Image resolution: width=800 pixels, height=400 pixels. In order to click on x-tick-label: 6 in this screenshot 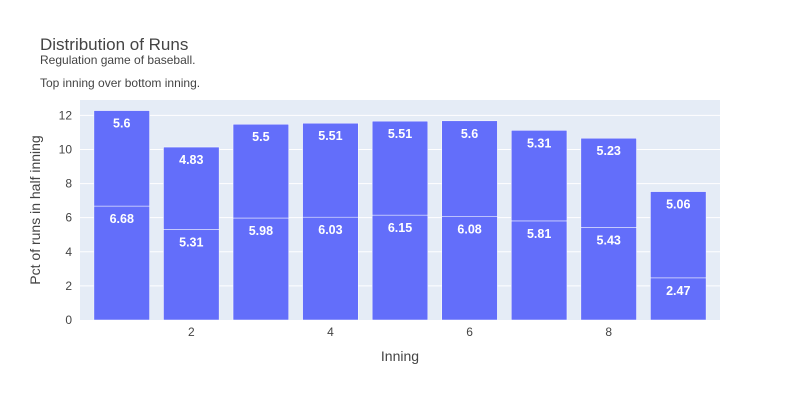, I will do `click(469, 332)`.